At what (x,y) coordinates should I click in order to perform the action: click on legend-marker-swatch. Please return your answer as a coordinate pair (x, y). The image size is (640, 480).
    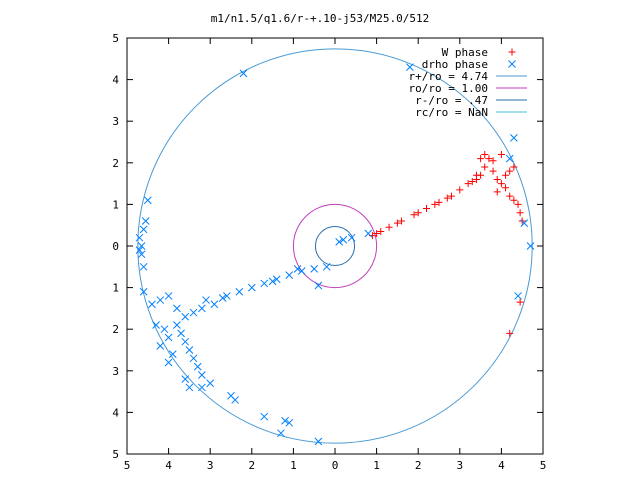
    Looking at the image, I should click on (512, 64).